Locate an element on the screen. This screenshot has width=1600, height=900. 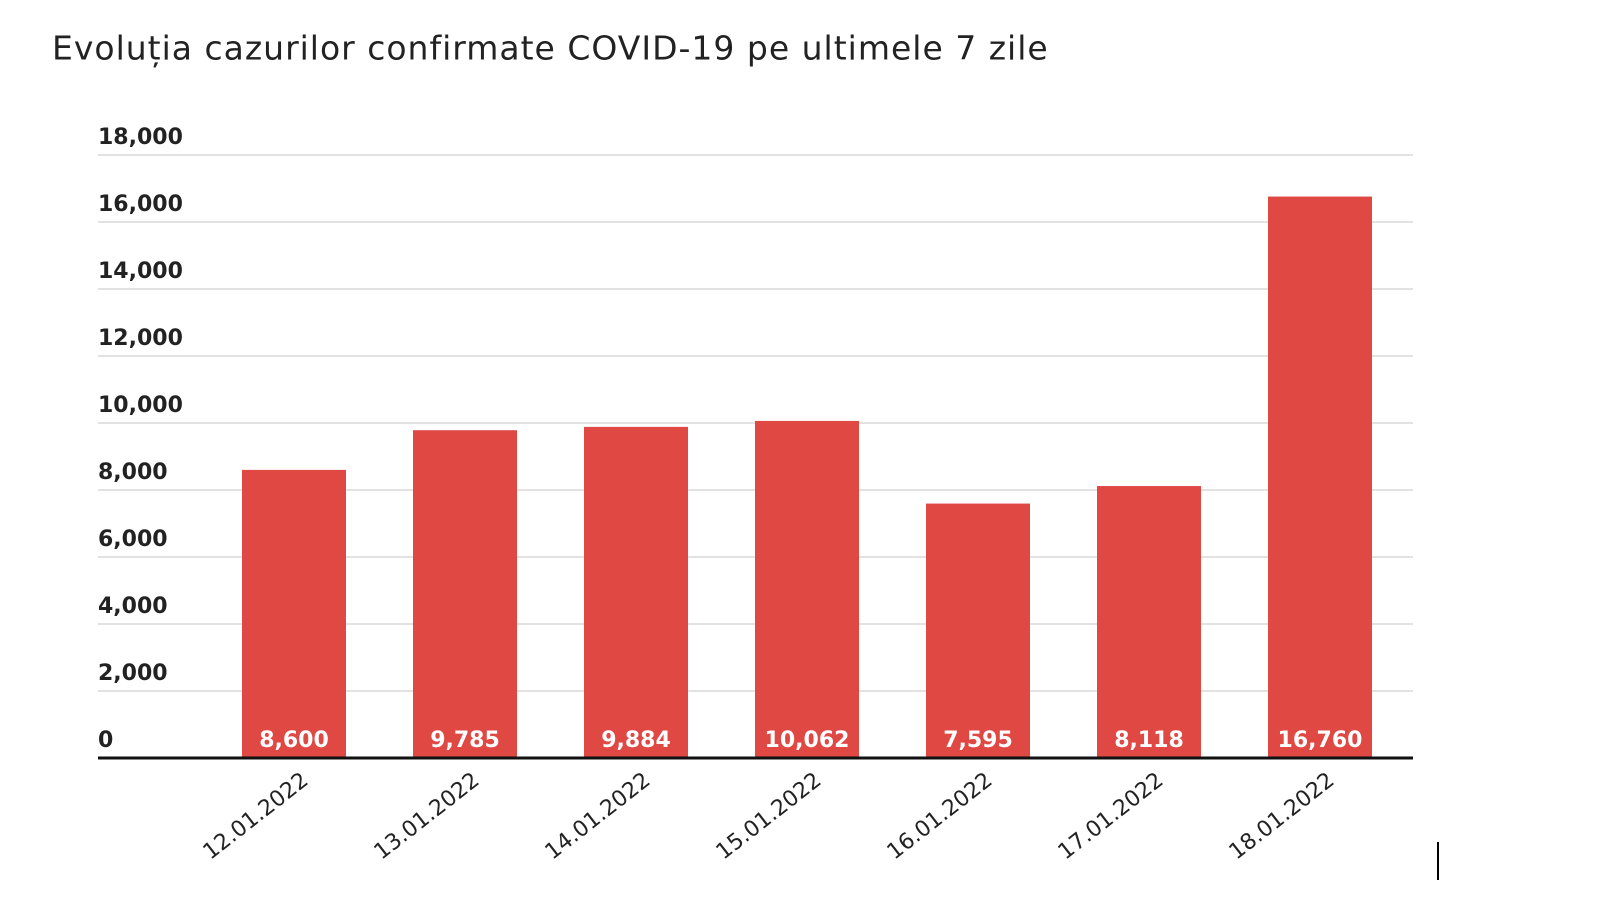
x-tick-label: 18.01.2022 is located at coordinates (1282, 816).